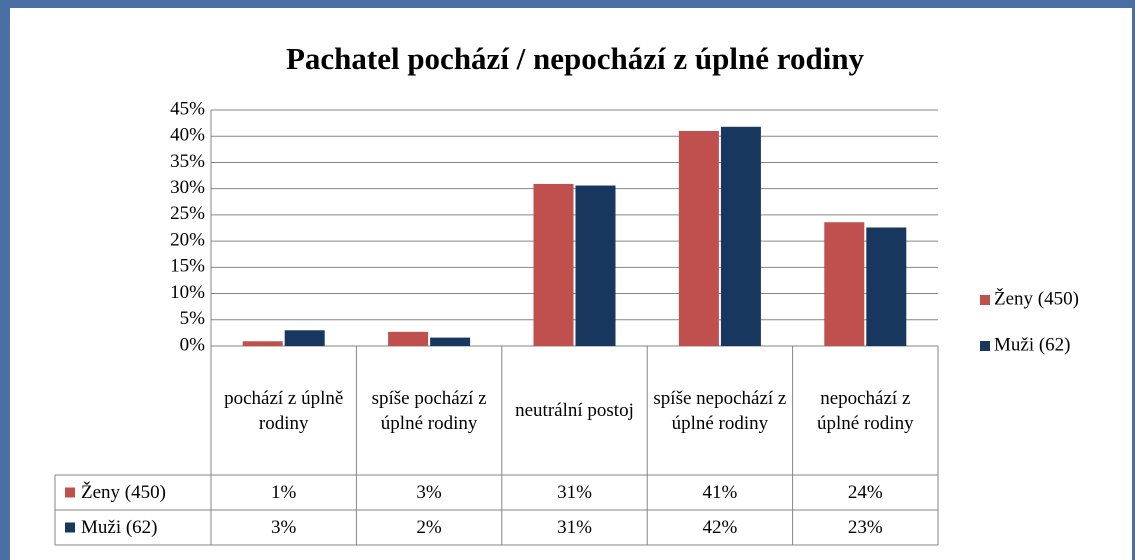 The height and width of the screenshot is (560, 1135). What do you see at coordinates (429, 527) in the screenshot?
I see `table-value: 2%` at bounding box center [429, 527].